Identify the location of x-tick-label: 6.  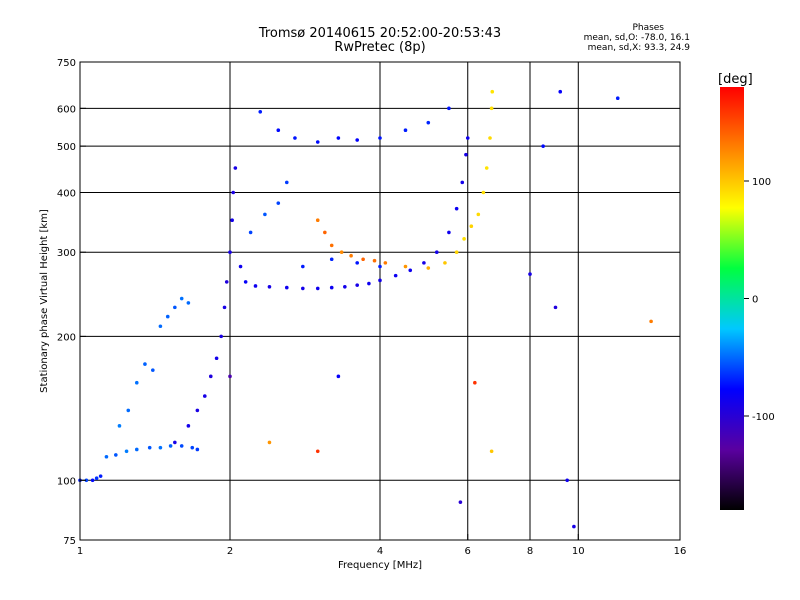
(468, 551).